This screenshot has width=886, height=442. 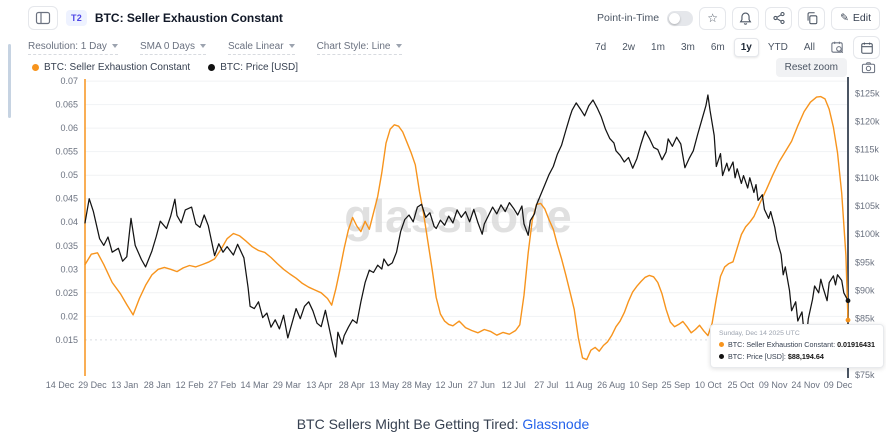 What do you see at coordinates (409, 424) in the screenshot?
I see `caption-text: BTC Sellers Might Be Getting Tired:` at bounding box center [409, 424].